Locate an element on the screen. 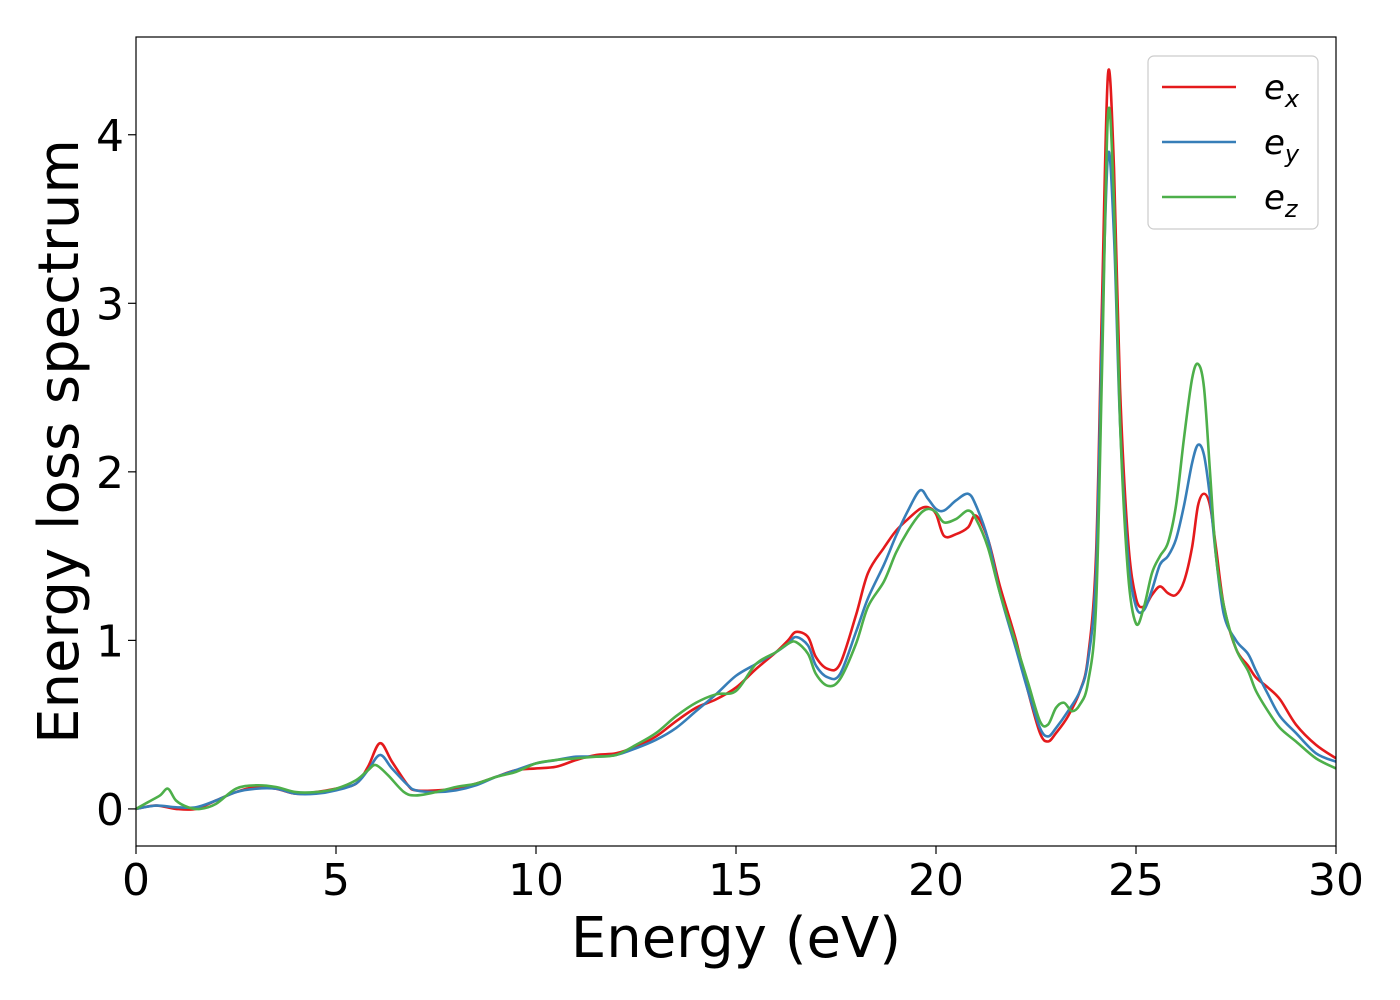  y-tick-label: 0 is located at coordinates (110, 810).